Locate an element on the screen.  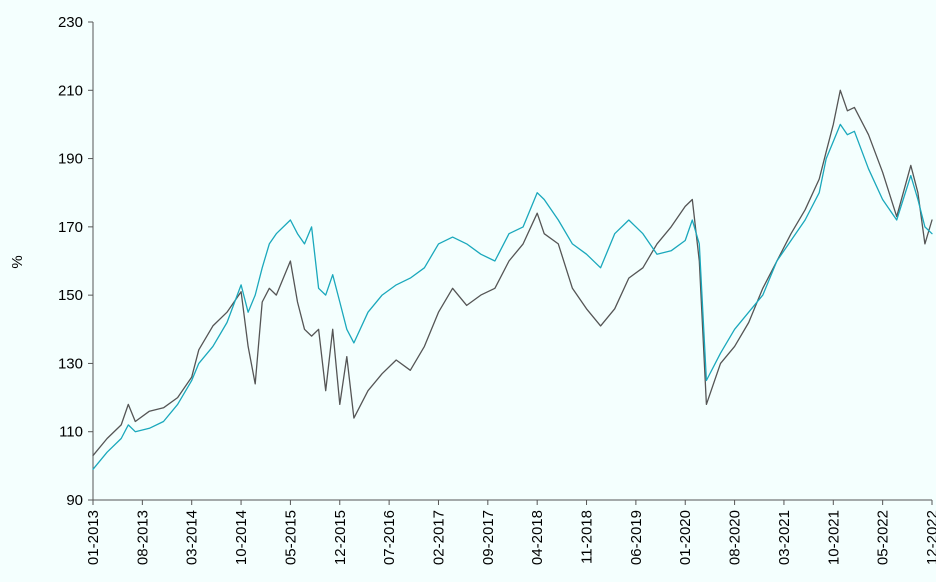
x-tick-label: 04-2018 is located at coordinates (537, 537).